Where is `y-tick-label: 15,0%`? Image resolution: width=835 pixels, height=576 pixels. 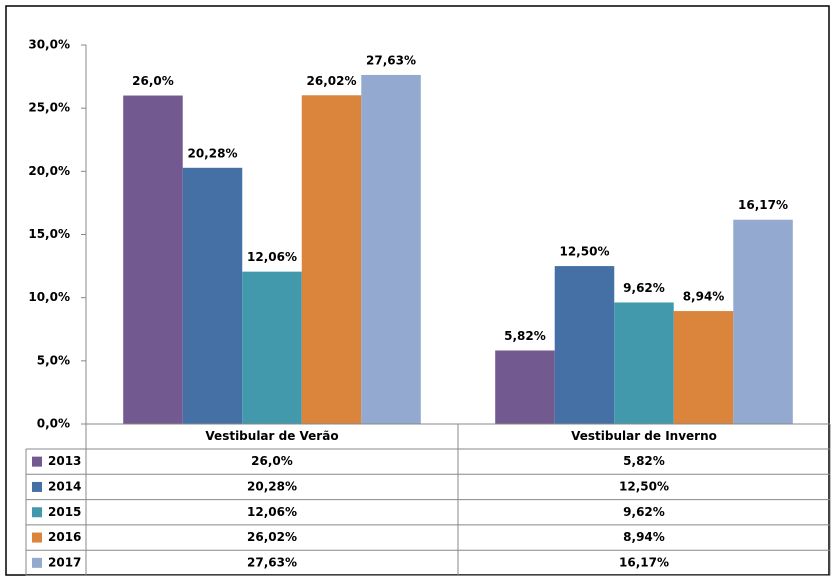 y-tick-label: 15,0% is located at coordinates (49, 234).